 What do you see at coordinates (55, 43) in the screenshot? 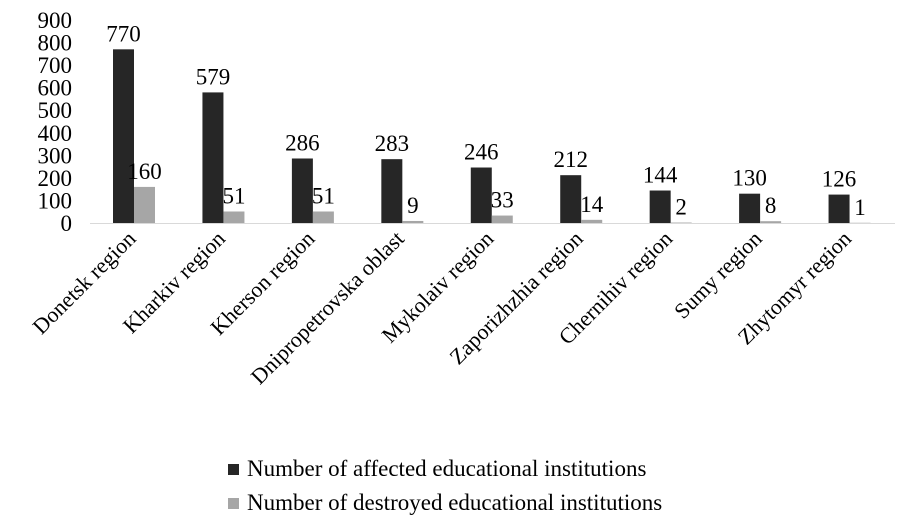
I see `y-tick-label: 800` at bounding box center [55, 43].